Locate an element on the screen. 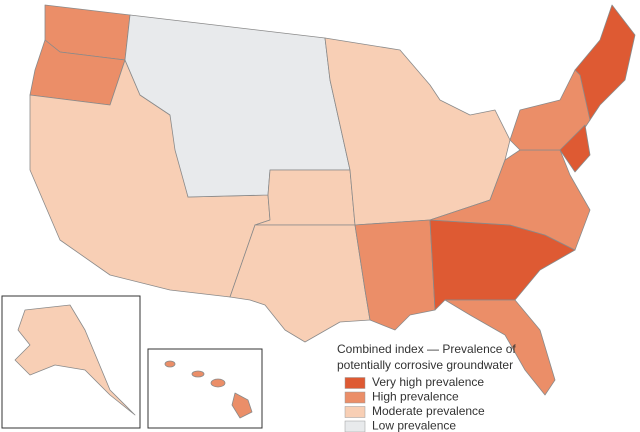 This screenshot has width=640, height=432. hawaii-inset is located at coordinates (205, 388).